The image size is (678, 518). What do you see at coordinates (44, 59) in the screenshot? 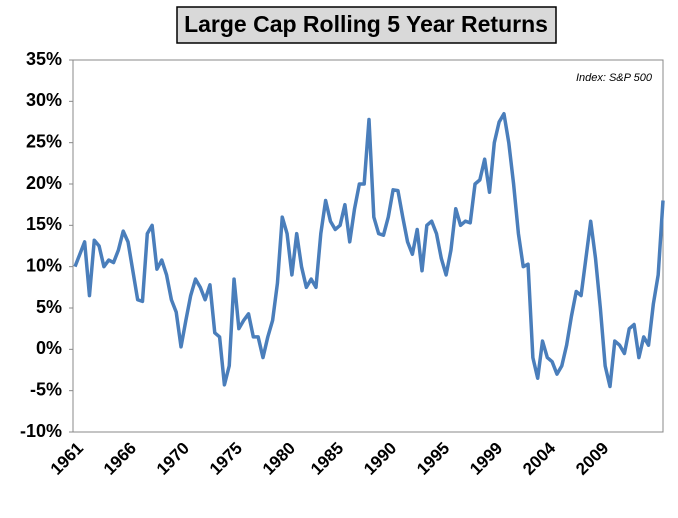
I see `y-tick-label: 35%` at bounding box center [44, 59].